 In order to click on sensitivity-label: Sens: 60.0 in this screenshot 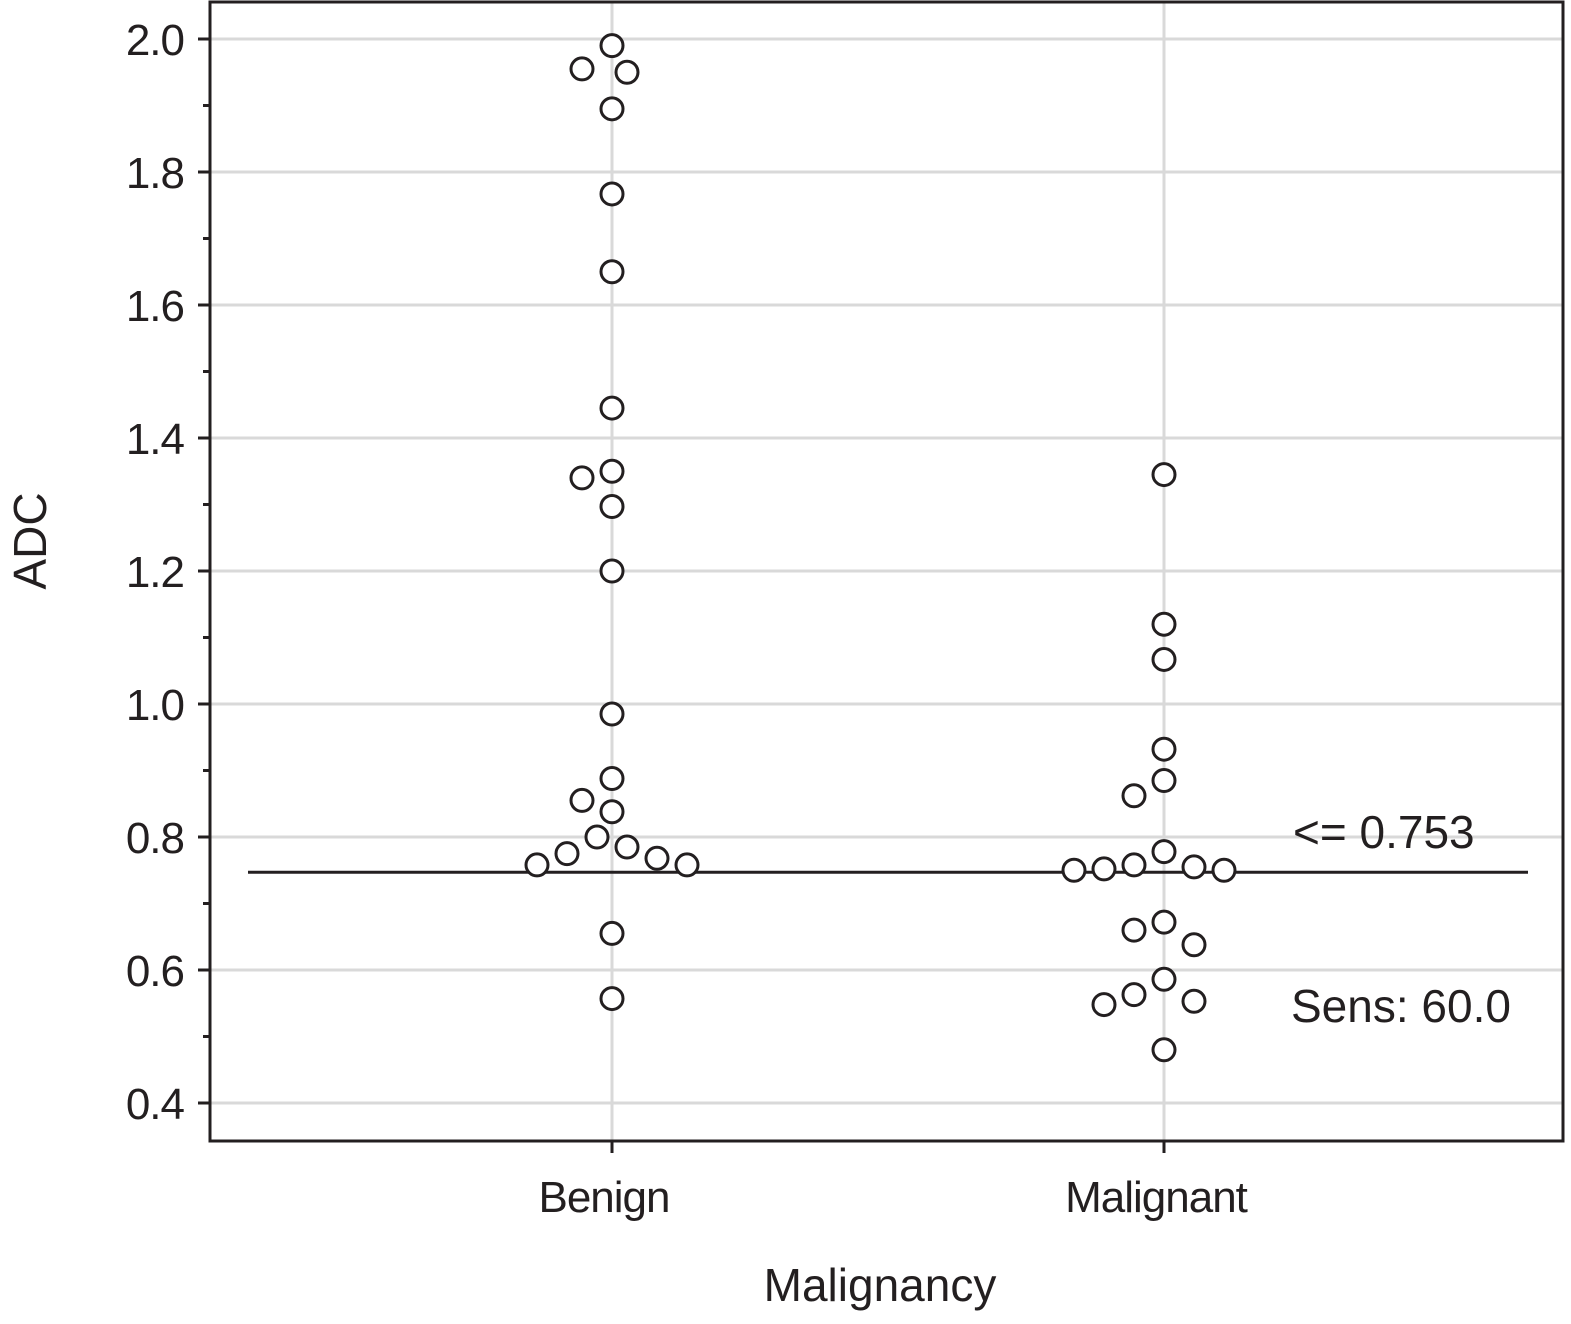, I will do `click(1401, 1006)`.